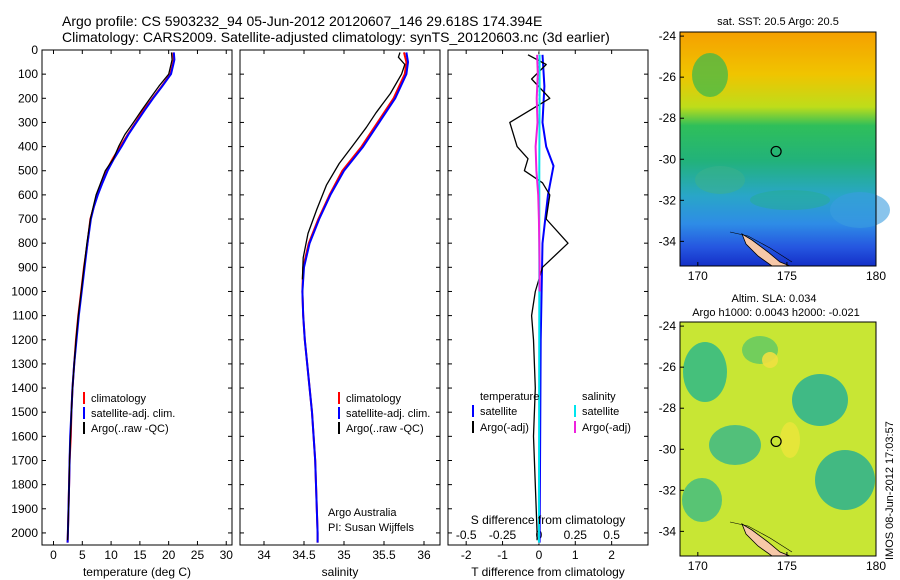 This screenshot has width=900, height=580. What do you see at coordinates (774, 156) in the screenshot?
I see `sst-map: 170 175 180 -24 -26 -28 -30 -32 -34` at bounding box center [774, 156].